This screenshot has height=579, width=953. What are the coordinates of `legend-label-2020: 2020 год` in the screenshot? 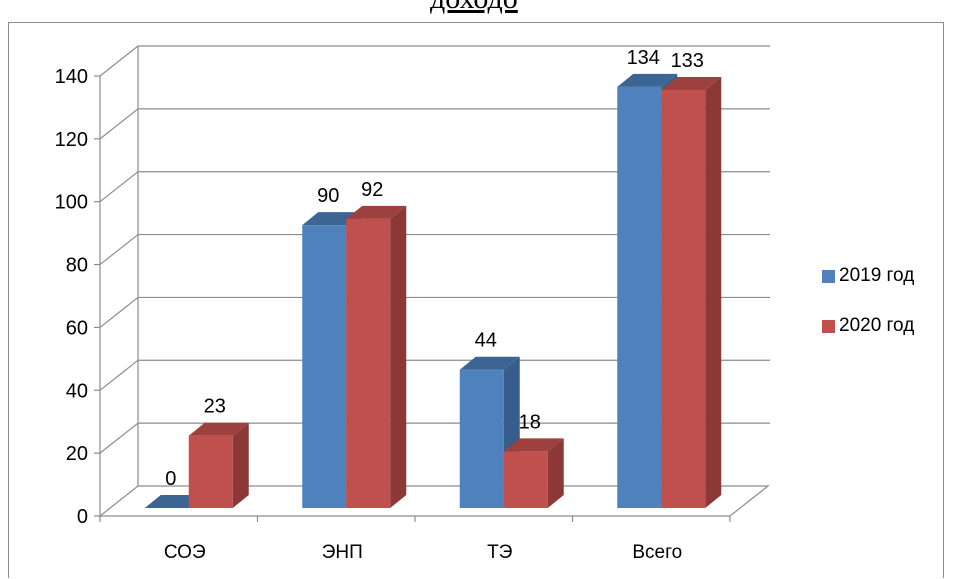 It's located at (877, 325).